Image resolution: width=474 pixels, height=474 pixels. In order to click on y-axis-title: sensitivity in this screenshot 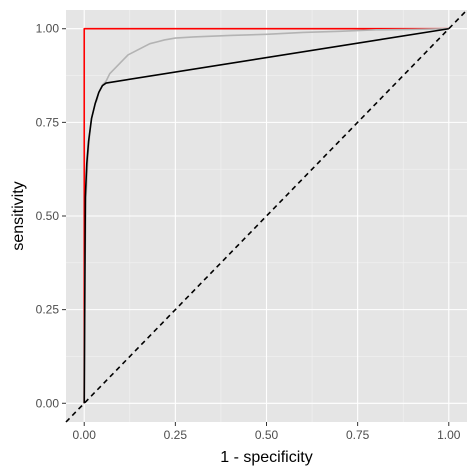, I will do `click(18, 215)`.